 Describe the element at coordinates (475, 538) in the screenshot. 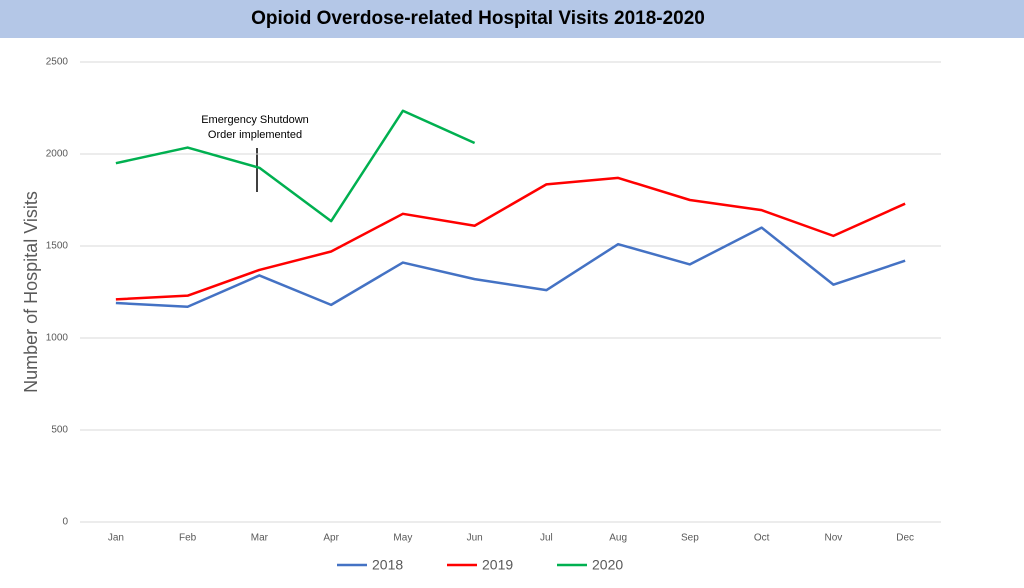

I see `x-tick-label: Jun` at that location.